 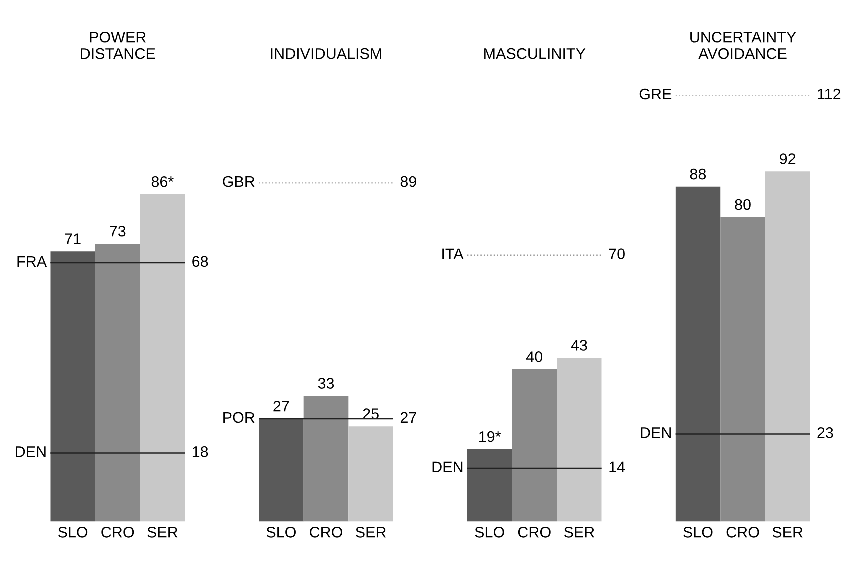 What do you see at coordinates (33, 261) in the screenshot?
I see `ref-line-label: FRA` at bounding box center [33, 261].